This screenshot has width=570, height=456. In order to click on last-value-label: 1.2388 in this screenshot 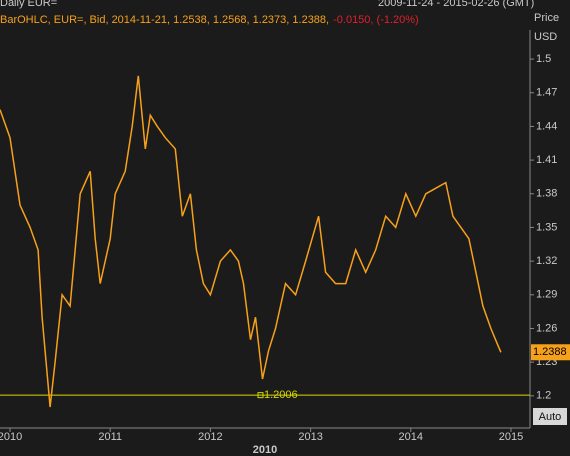, I will do `click(550, 352)`.